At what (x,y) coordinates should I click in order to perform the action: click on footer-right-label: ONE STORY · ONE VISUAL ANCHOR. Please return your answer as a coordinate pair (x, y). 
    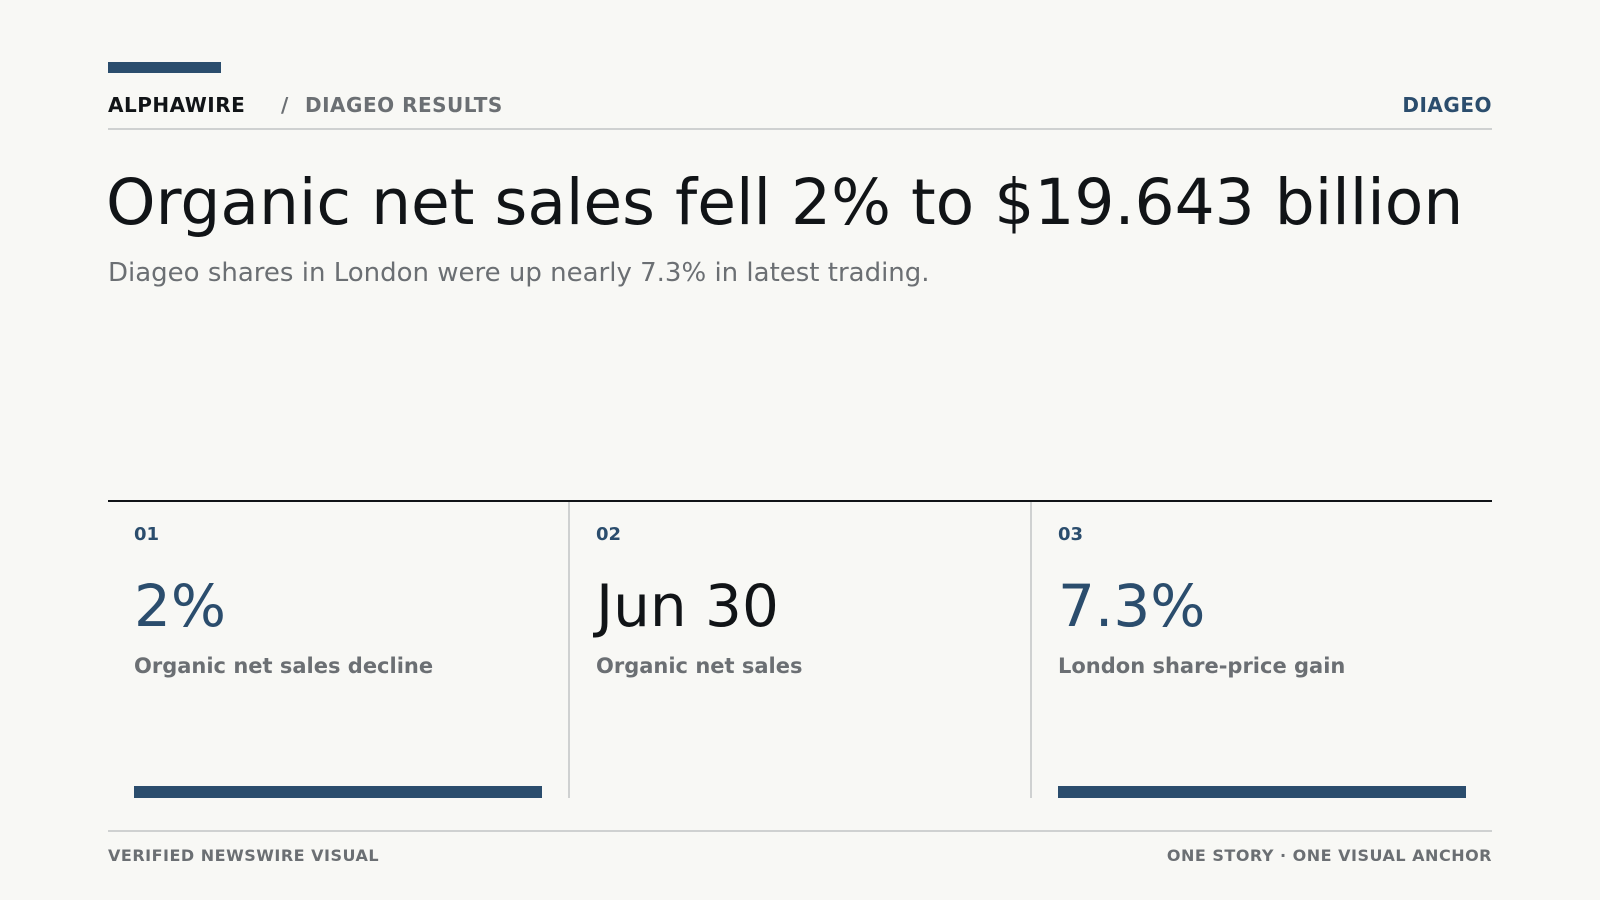
    Looking at the image, I should click on (1329, 855).